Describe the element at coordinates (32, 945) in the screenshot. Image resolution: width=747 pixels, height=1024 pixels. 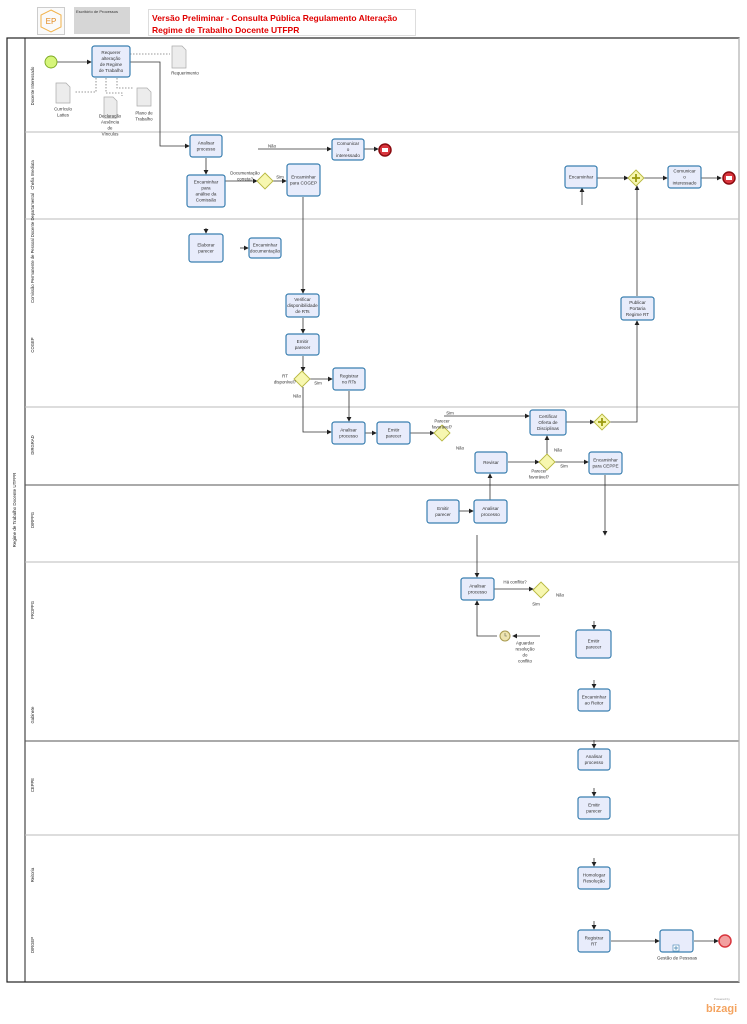
I see `lane-label: DIRGEP` at that location.